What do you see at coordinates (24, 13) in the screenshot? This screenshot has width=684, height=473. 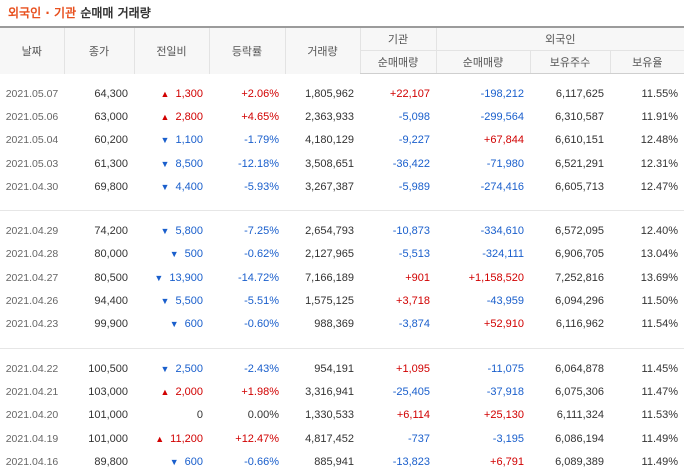 I see `title-foreign: 외국인` at bounding box center [24, 13].